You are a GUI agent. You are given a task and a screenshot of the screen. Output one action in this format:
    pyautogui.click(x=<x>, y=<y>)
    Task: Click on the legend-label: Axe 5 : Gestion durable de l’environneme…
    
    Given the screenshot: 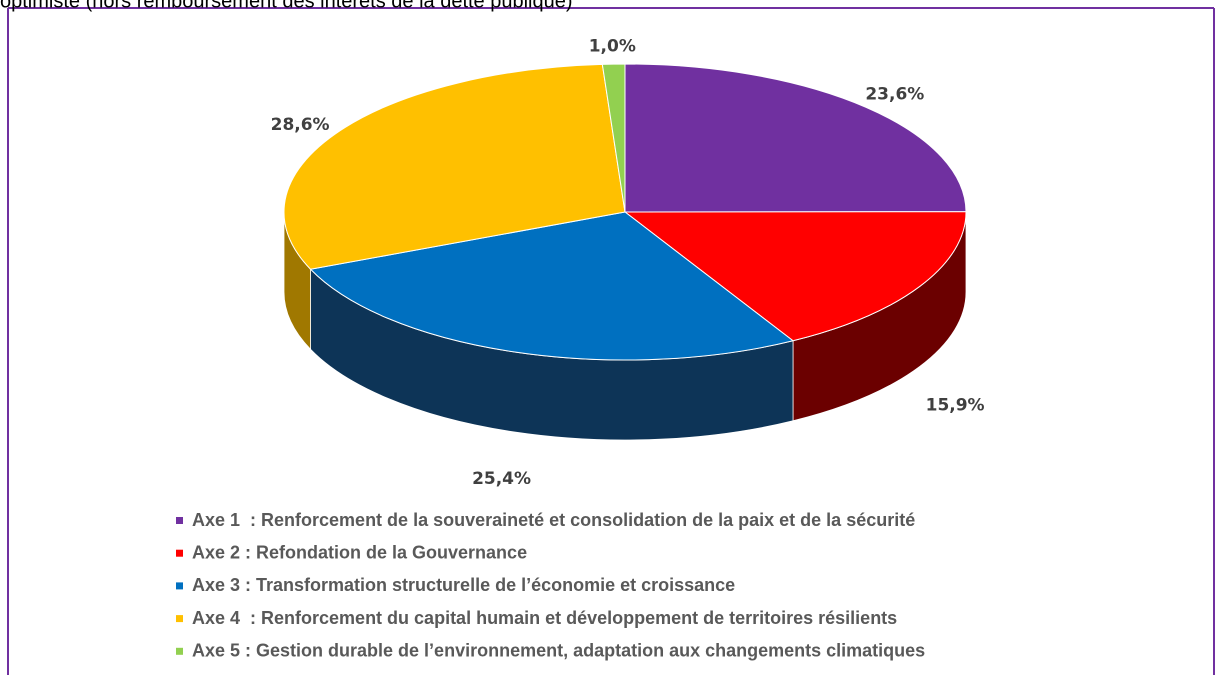 What is the action you would take?
    pyautogui.click(x=558, y=651)
    